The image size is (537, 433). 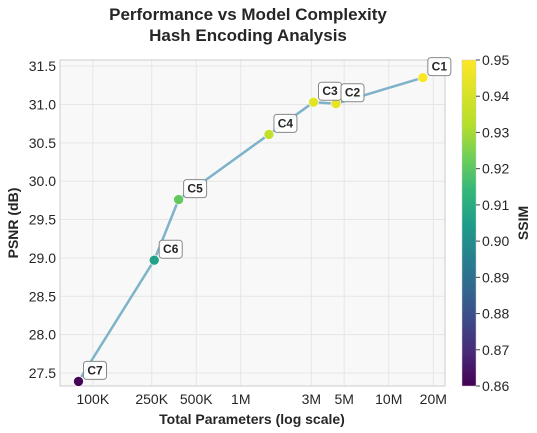 What do you see at coordinates (343, 399) in the screenshot?
I see `x-tick-label: 5M` at bounding box center [343, 399].